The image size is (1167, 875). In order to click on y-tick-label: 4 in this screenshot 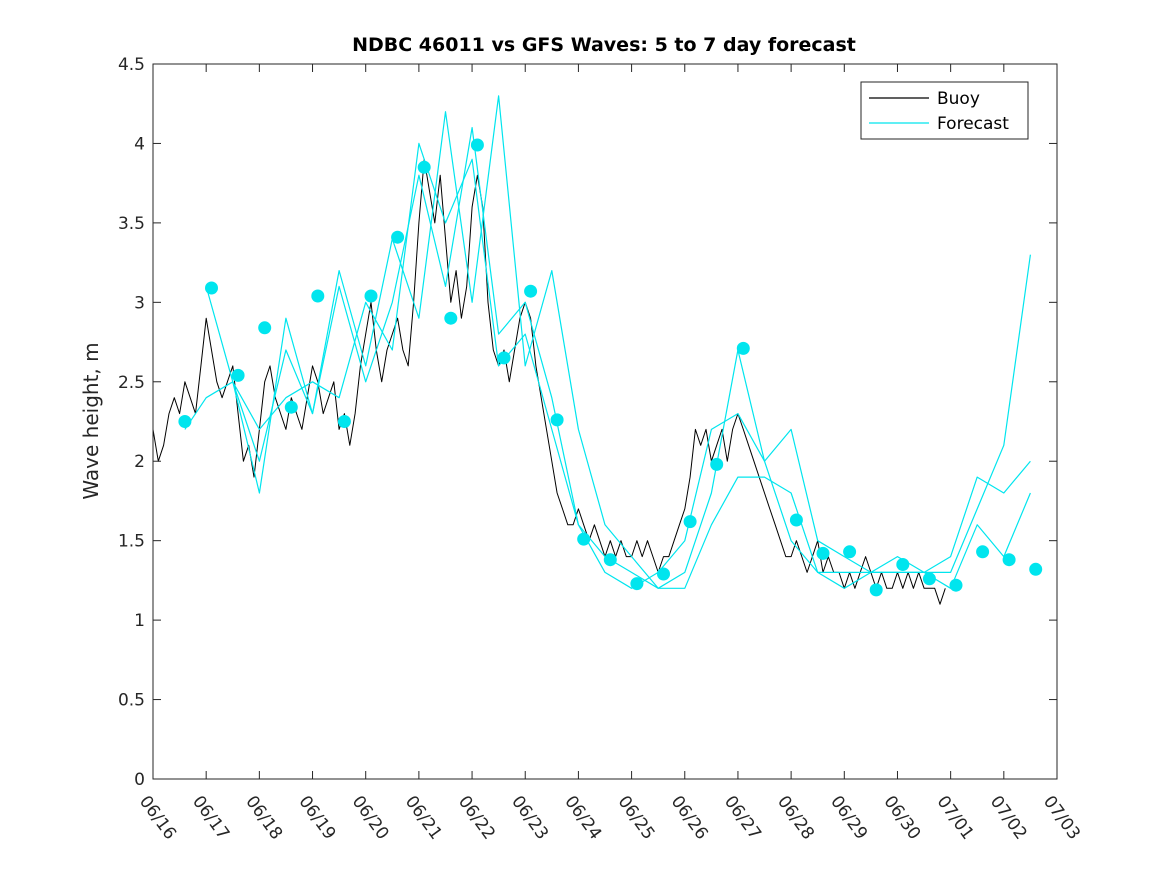, I will do `click(139, 144)`.